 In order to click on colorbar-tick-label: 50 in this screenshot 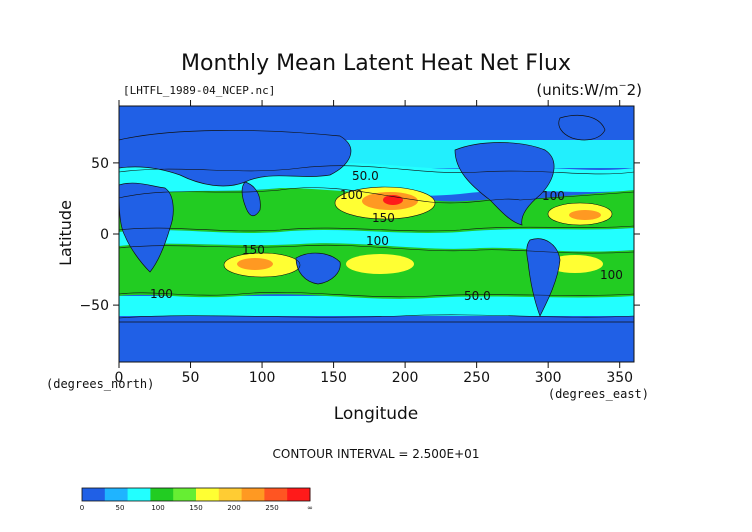, I will do `click(120, 508)`.